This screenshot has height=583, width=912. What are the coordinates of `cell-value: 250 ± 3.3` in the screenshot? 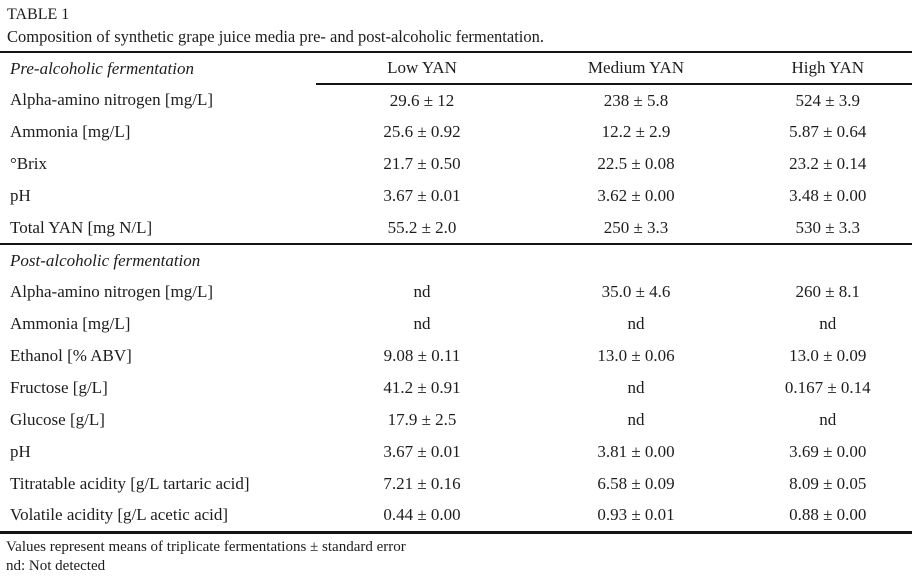 It's located at (636, 227).